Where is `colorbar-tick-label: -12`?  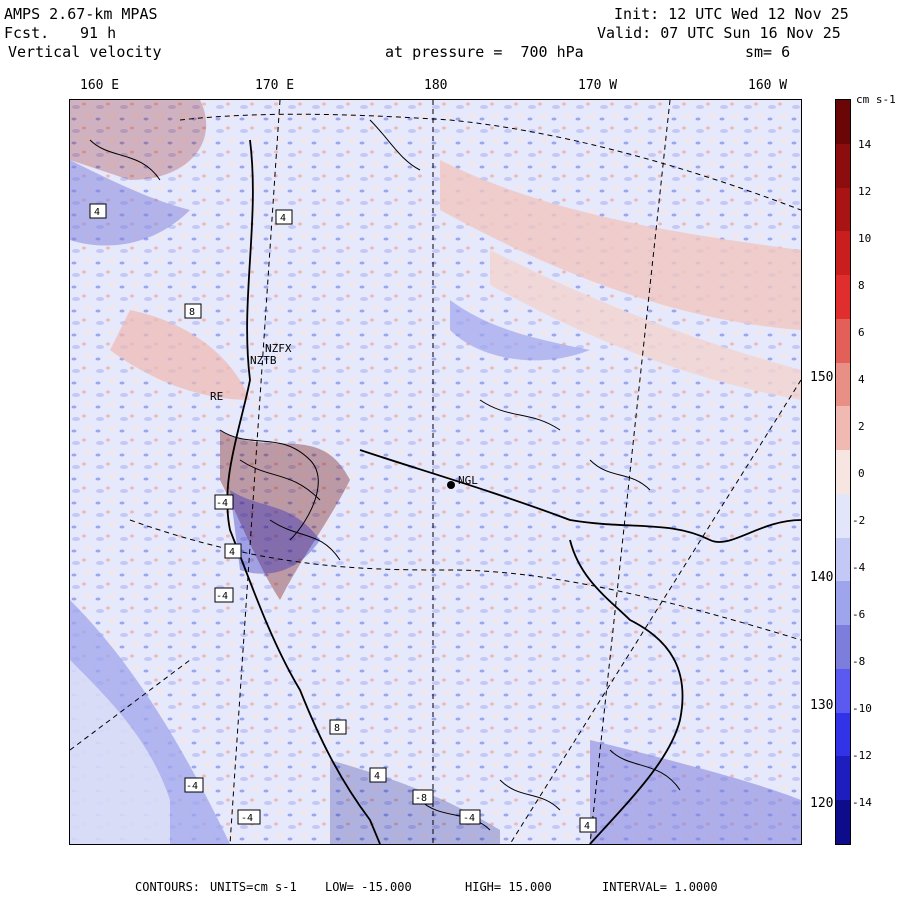 colorbar-tick-label: -12 is located at coordinates (862, 755).